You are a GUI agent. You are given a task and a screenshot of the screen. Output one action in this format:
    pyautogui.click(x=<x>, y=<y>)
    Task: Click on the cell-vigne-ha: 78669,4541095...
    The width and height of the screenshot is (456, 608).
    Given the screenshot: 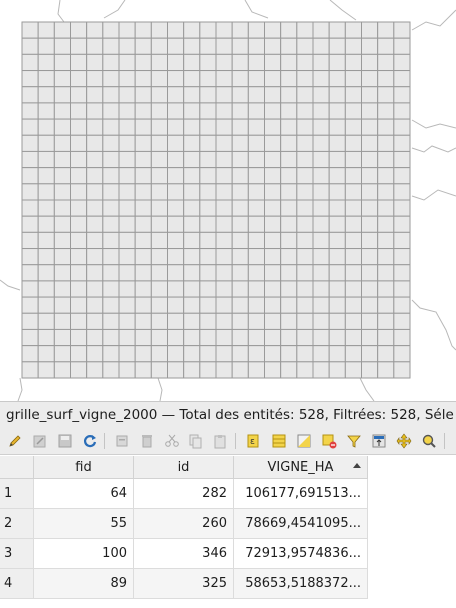 What is the action you would take?
    pyautogui.click(x=300, y=523)
    